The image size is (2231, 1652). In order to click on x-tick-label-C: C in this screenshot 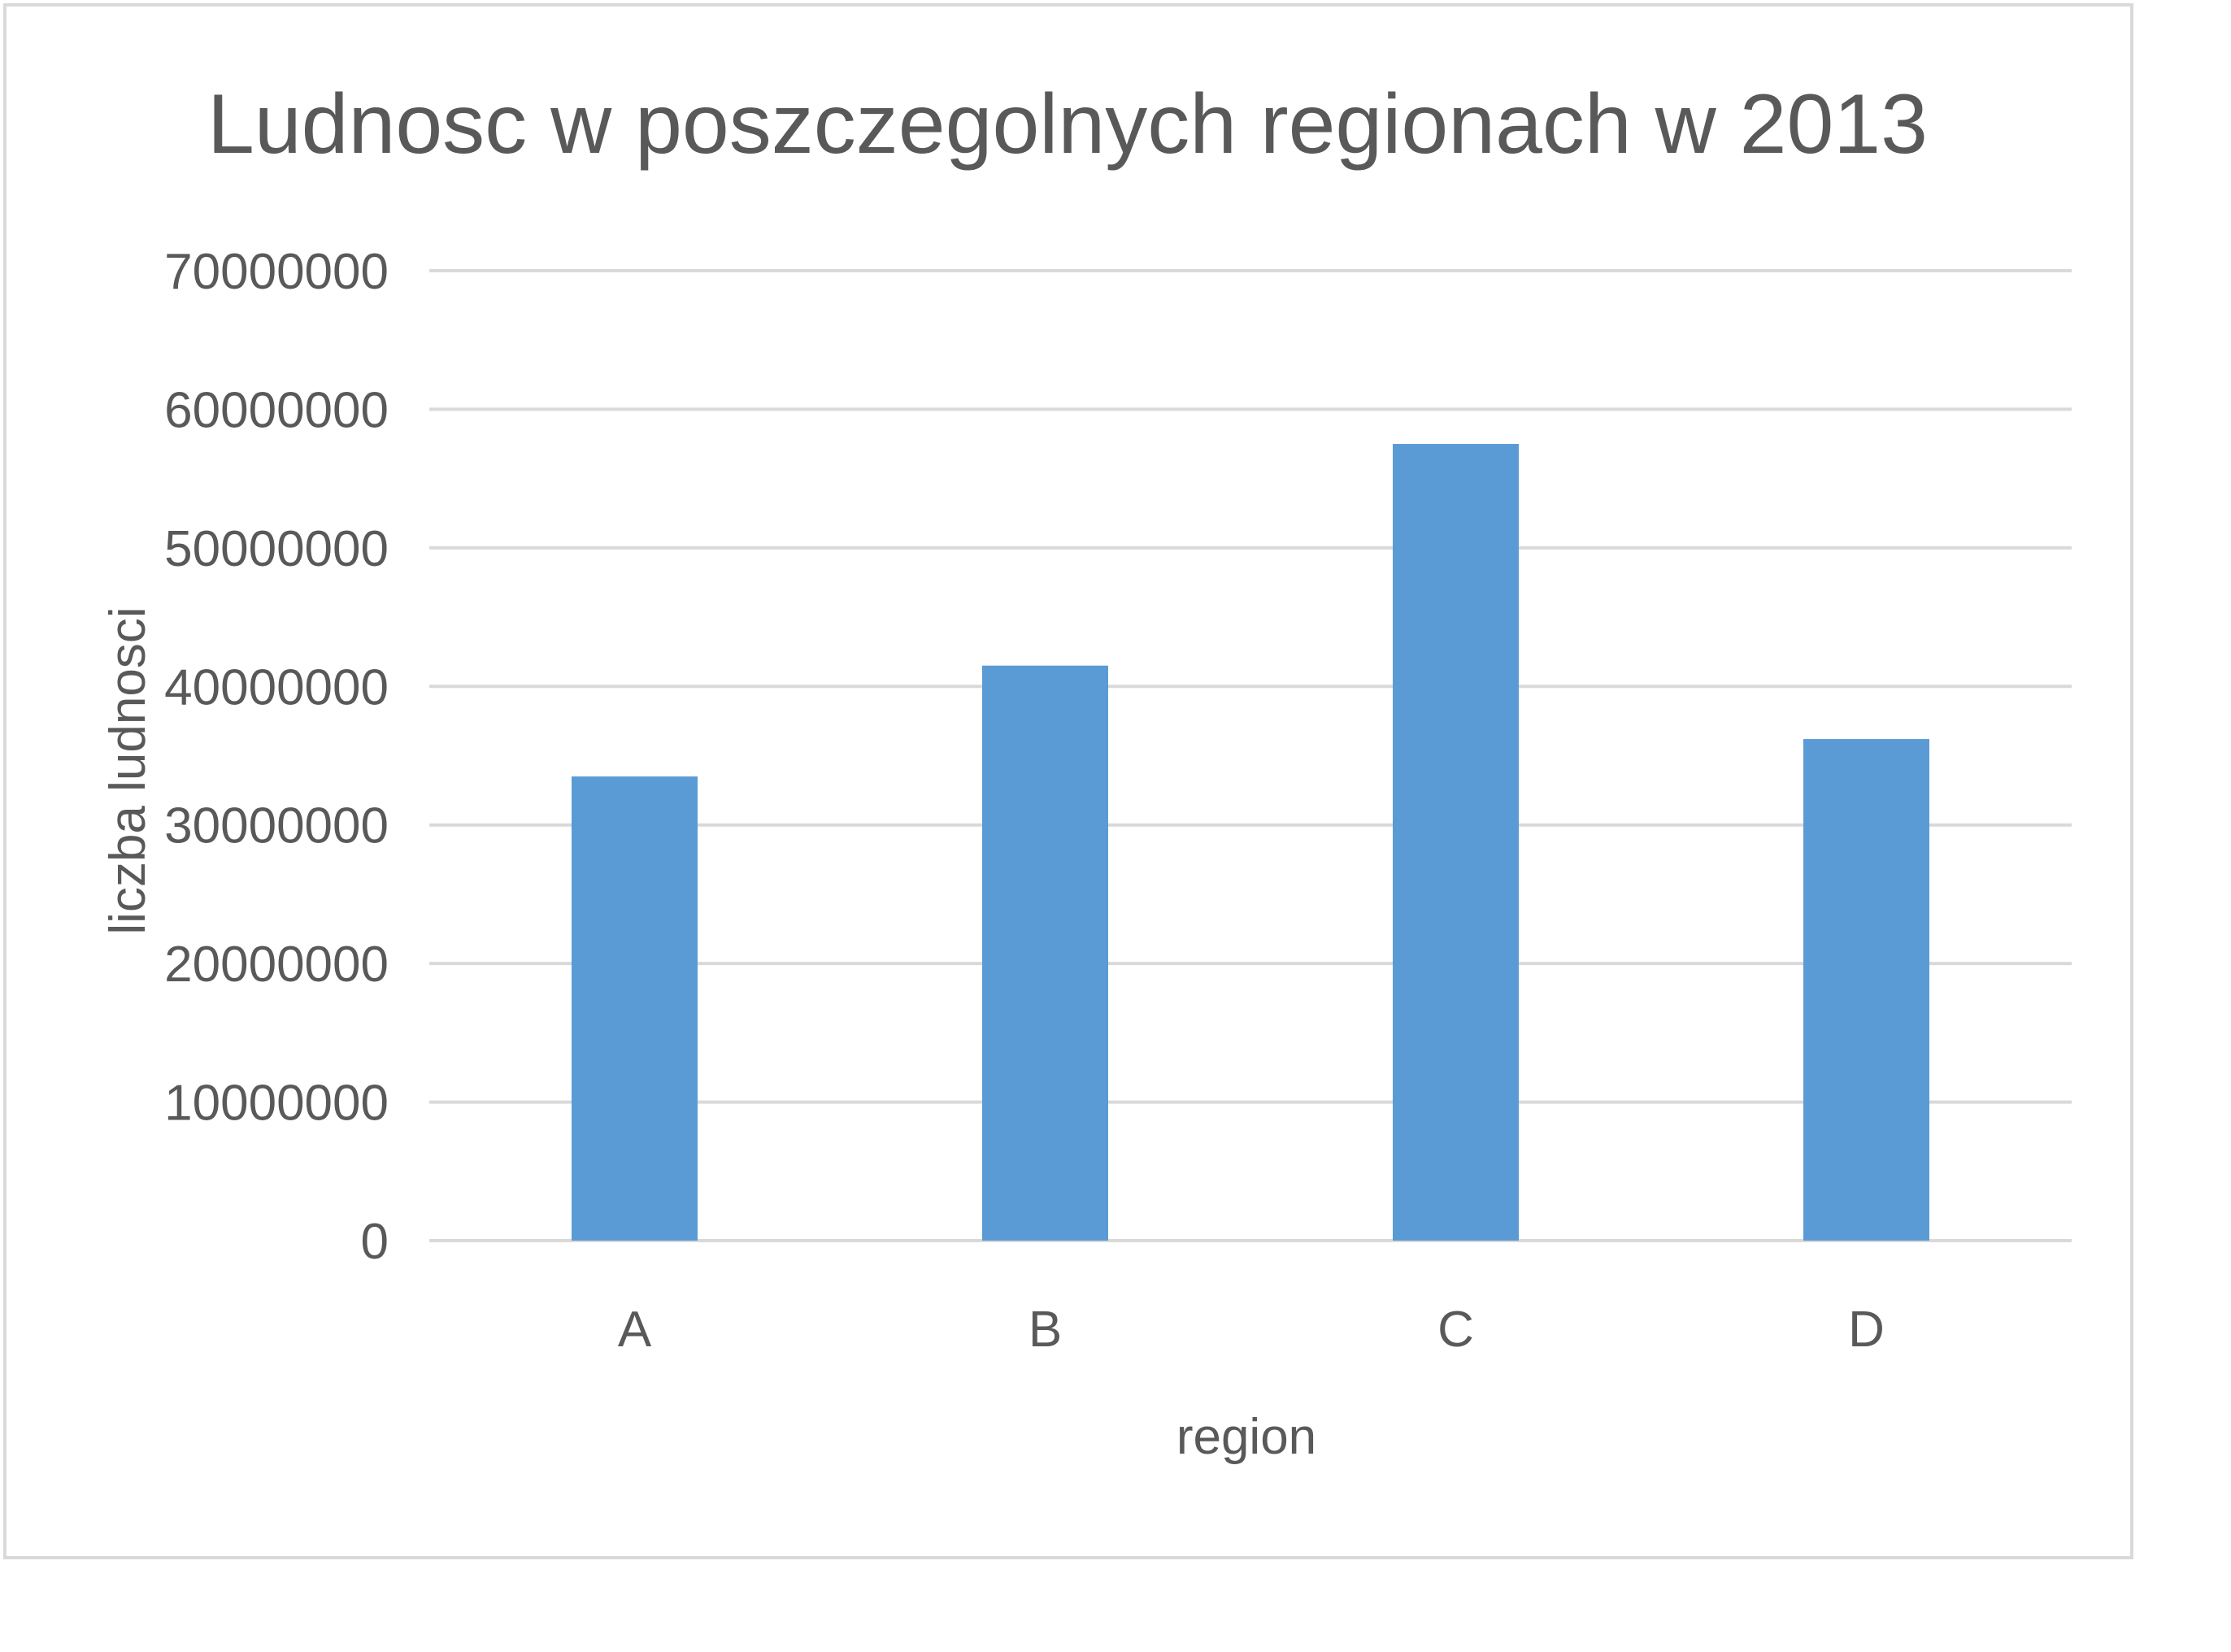, I will do `click(1455, 1330)`.